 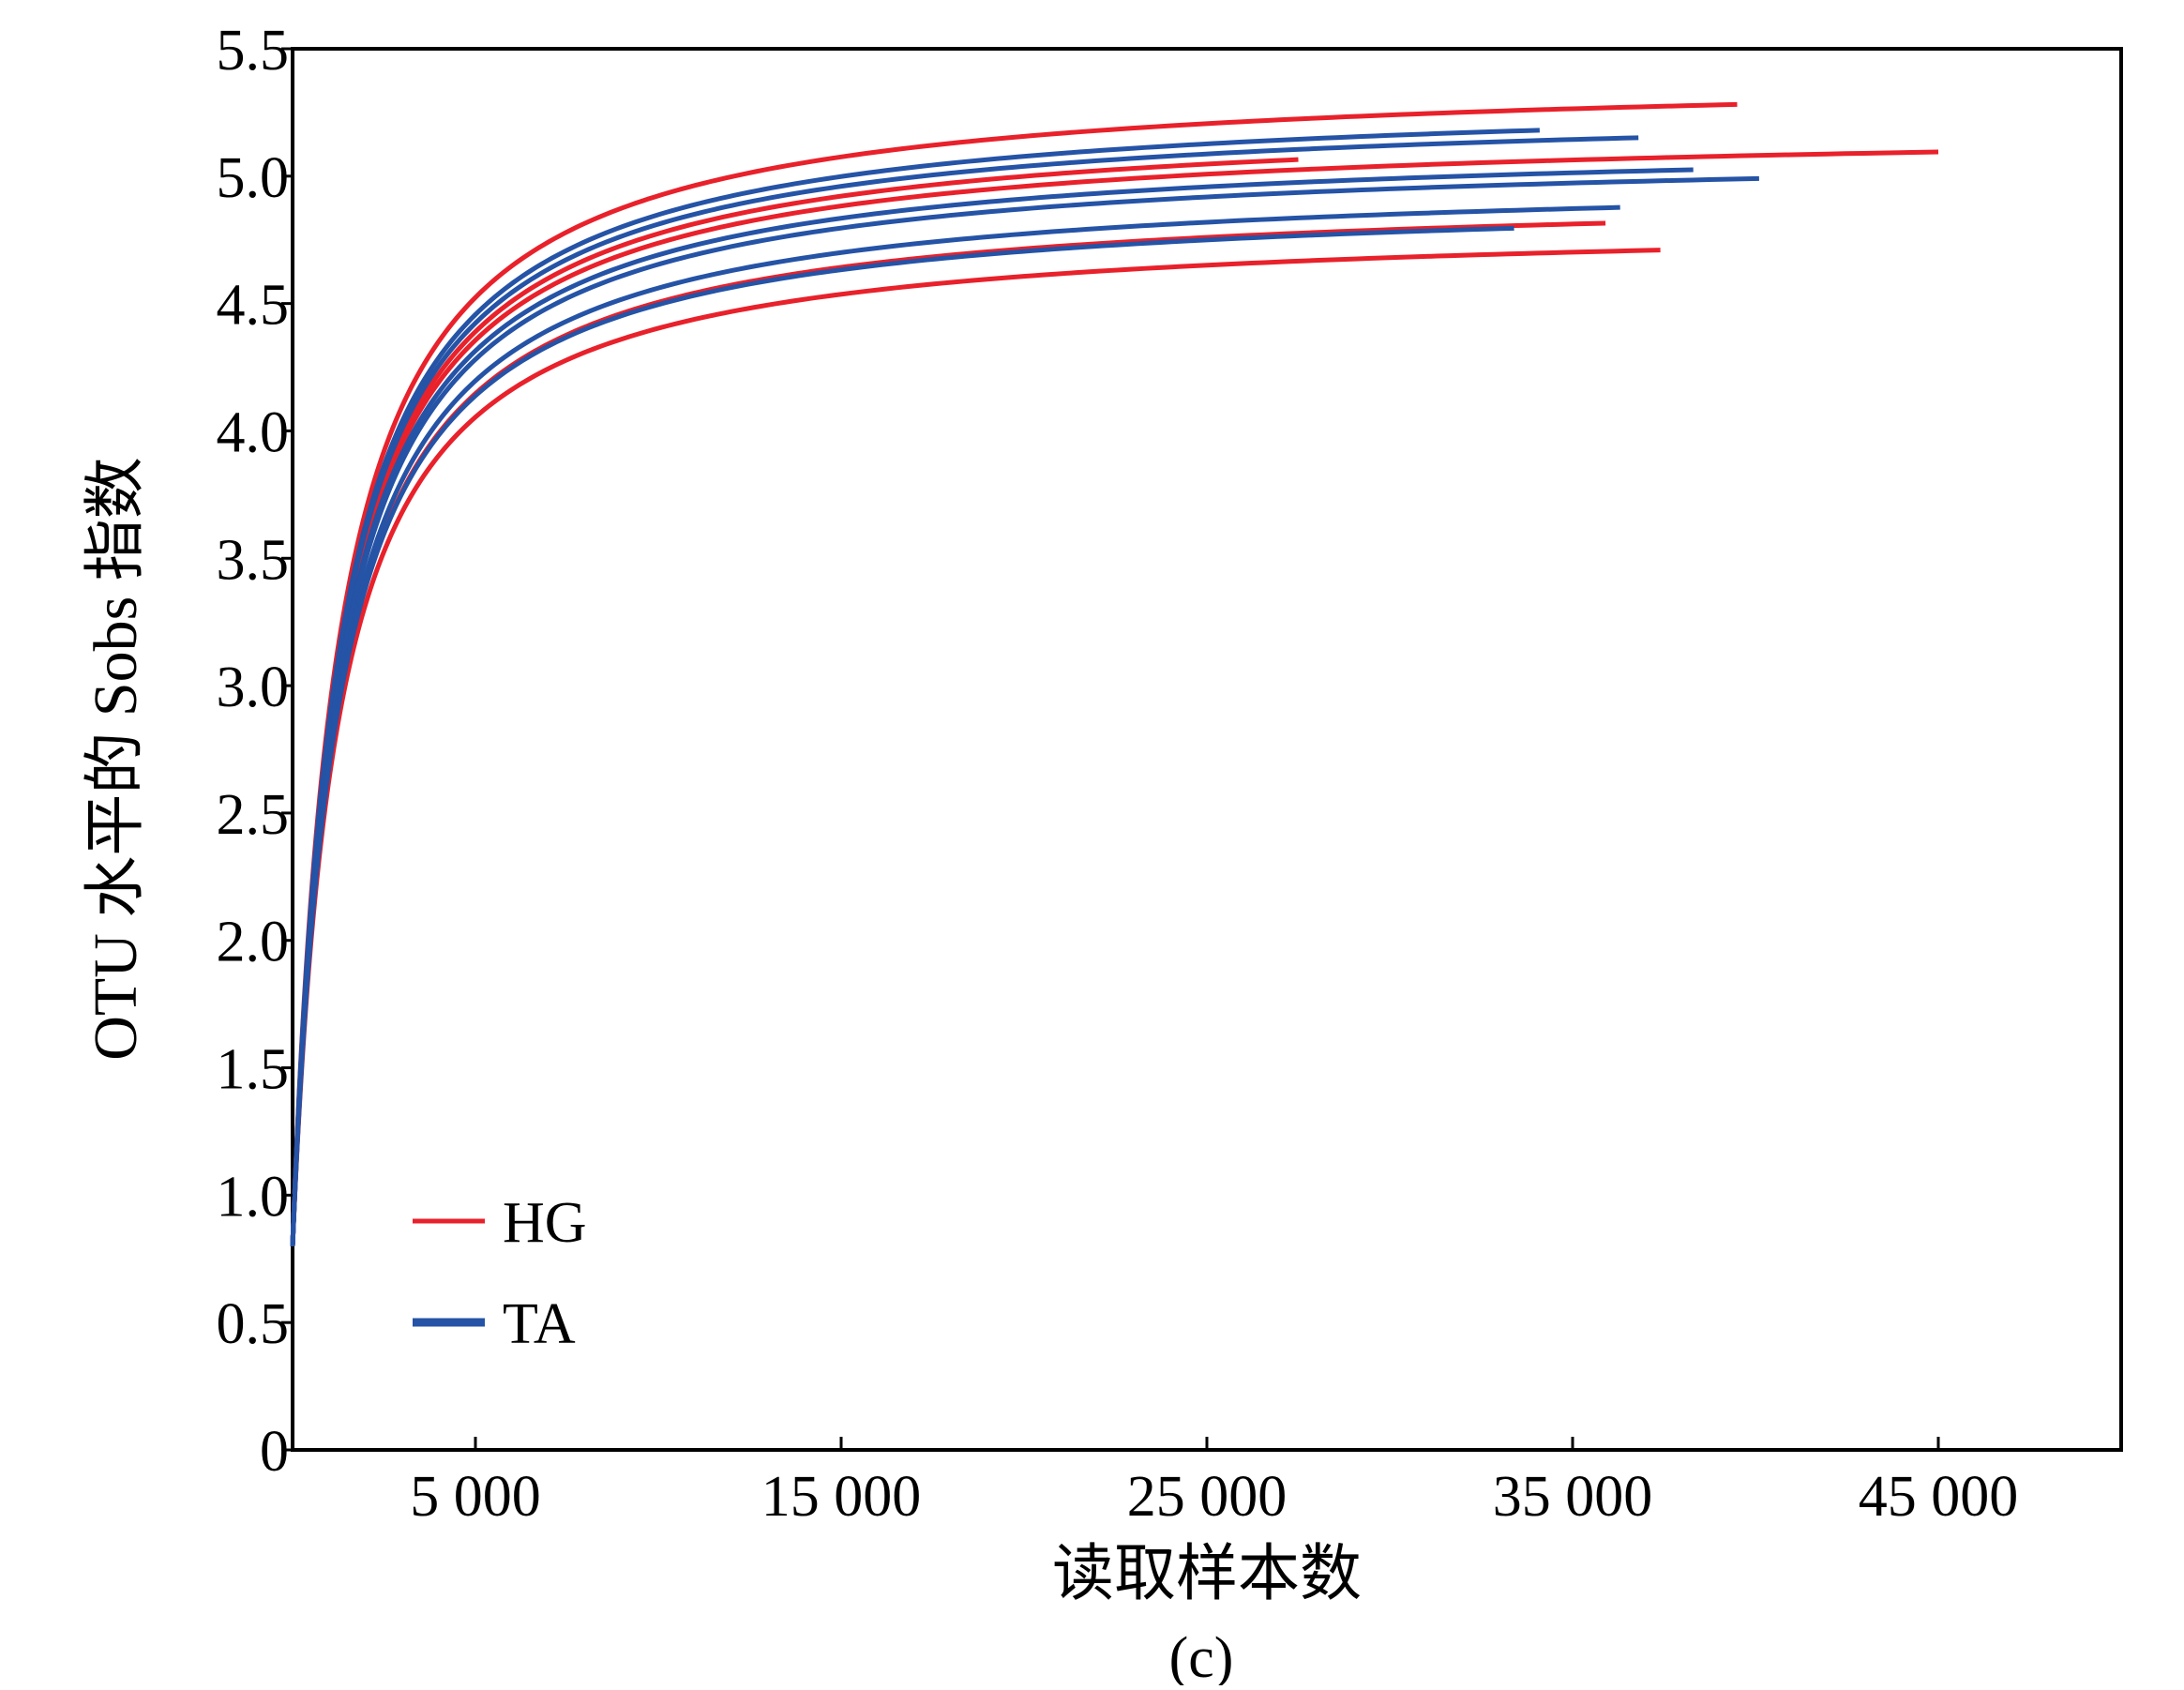 I want to click on y-tick-label: 3.0, so click(x=254, y=687).